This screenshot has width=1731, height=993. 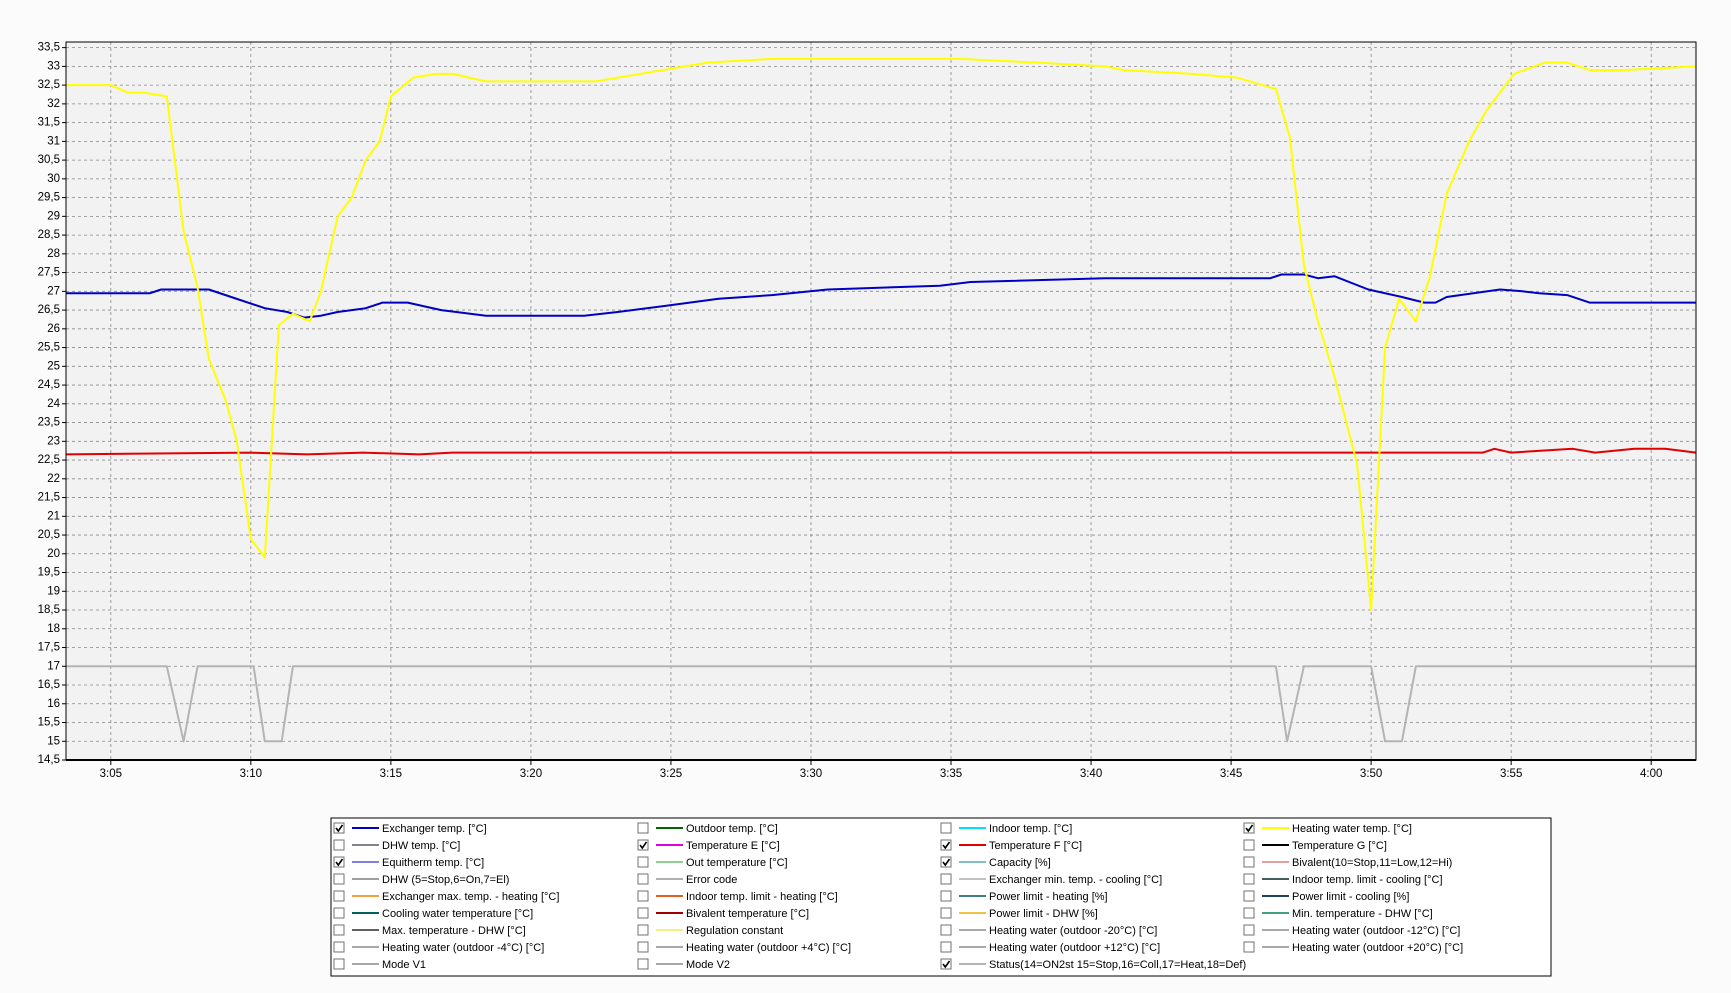 I want to click on y-tick-label: 30,5, so click(x=49, y=160).